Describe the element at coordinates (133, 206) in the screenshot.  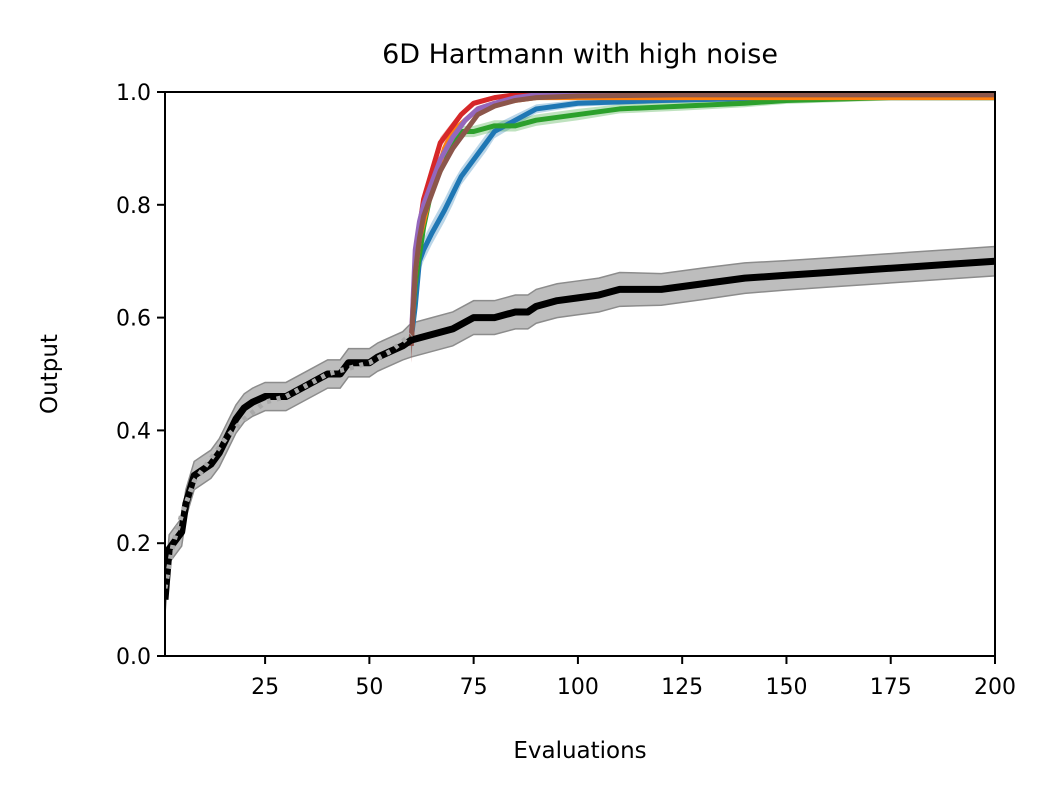
I see `y-tick-label: 0.8` at that location.